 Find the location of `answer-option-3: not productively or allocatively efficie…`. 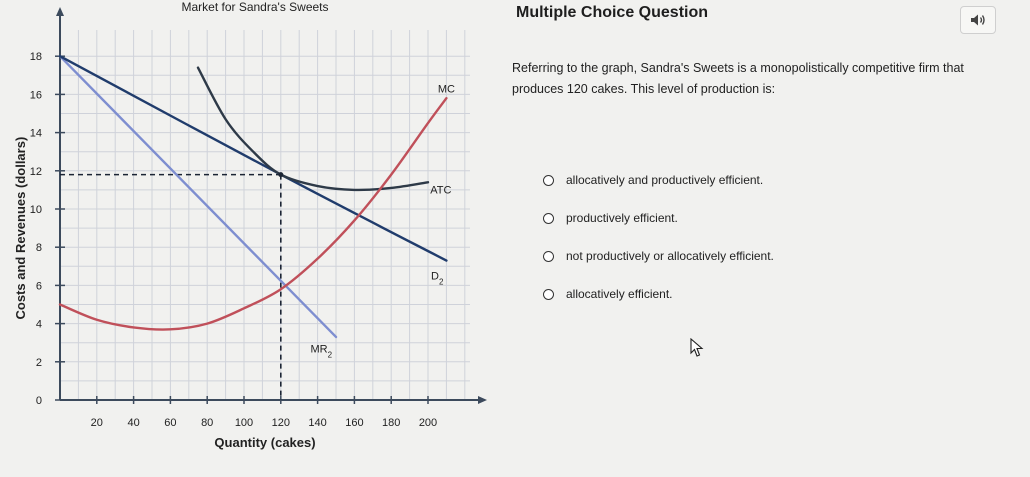

answer-option-3: not productively or allocatively efficie… is located at coordinates (658, 256).